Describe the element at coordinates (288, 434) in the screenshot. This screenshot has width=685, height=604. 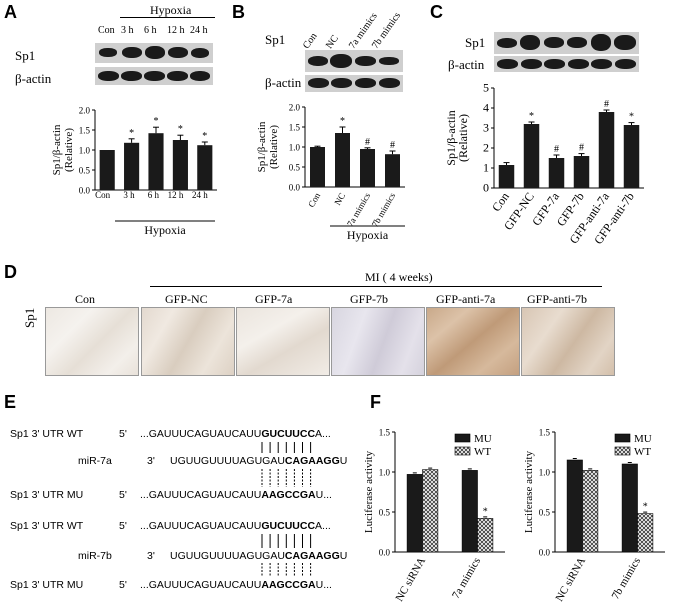
I see `e-row-seq-seed-0: GUCUUCC` at that location.